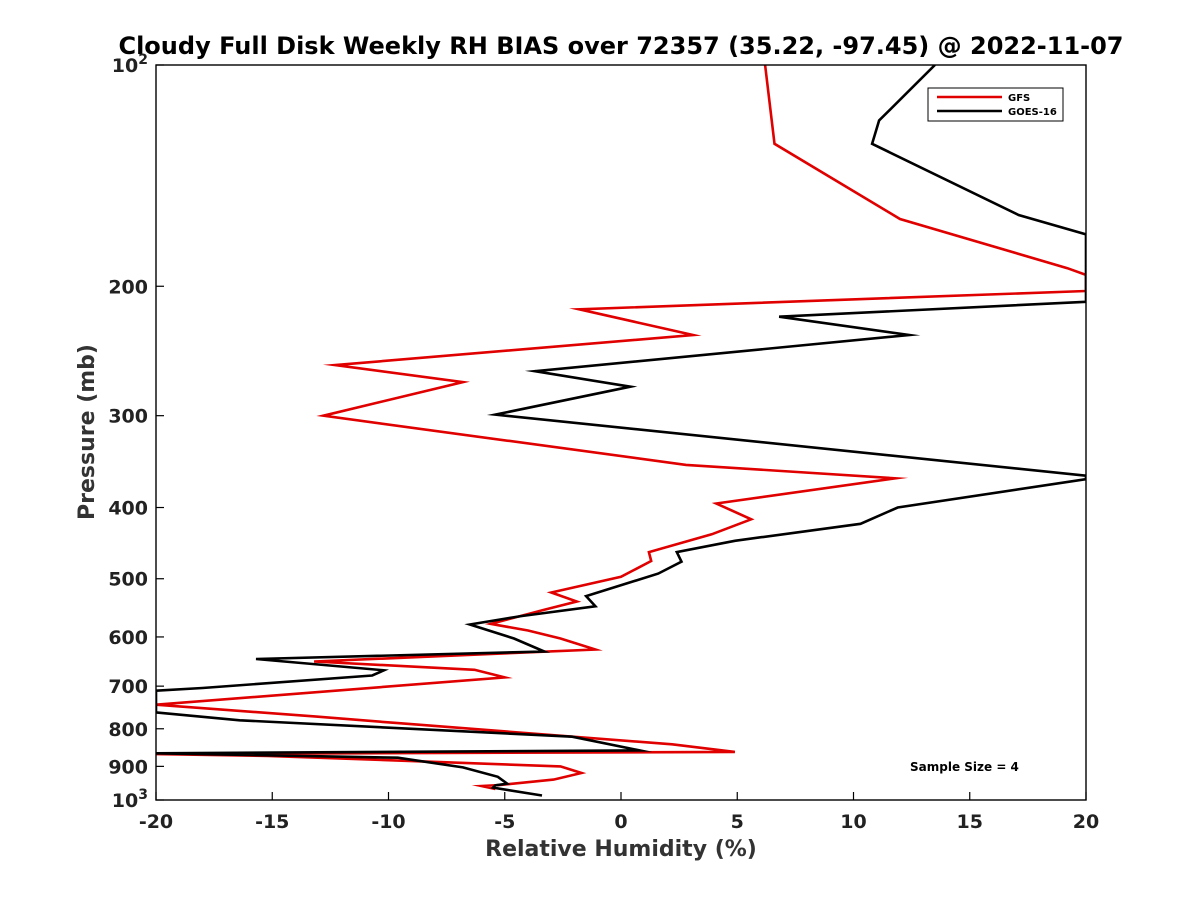 This screenshot has height=900, width=1200. Describe the element at coordinates (130, 64) in the screenshot. I see `y-tick-label: 10²` at that location.